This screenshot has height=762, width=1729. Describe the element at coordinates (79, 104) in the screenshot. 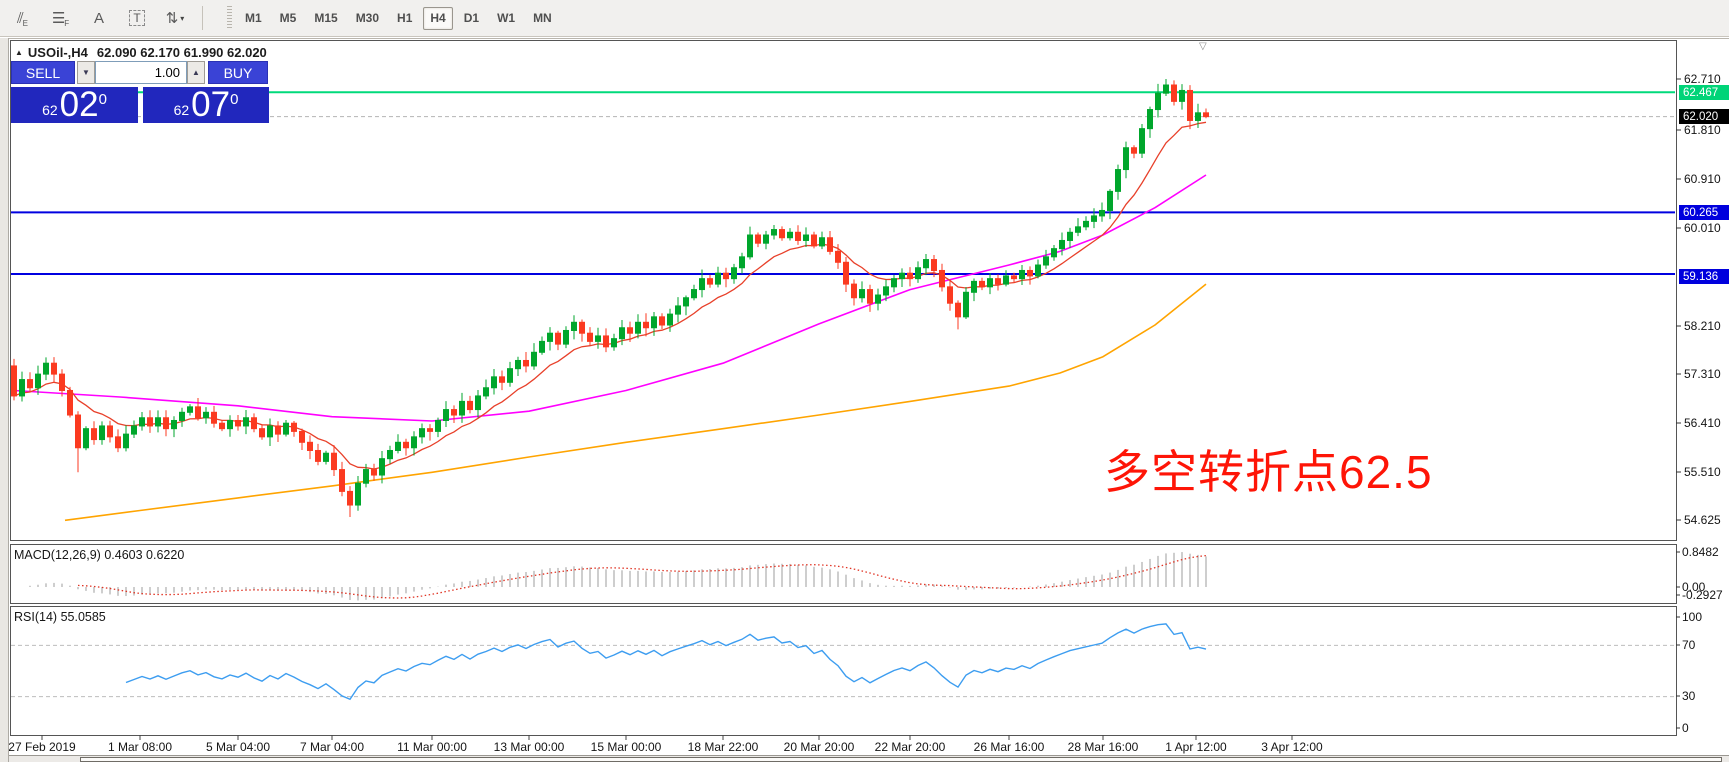

I see `sell-price-pips: 02` at that location.